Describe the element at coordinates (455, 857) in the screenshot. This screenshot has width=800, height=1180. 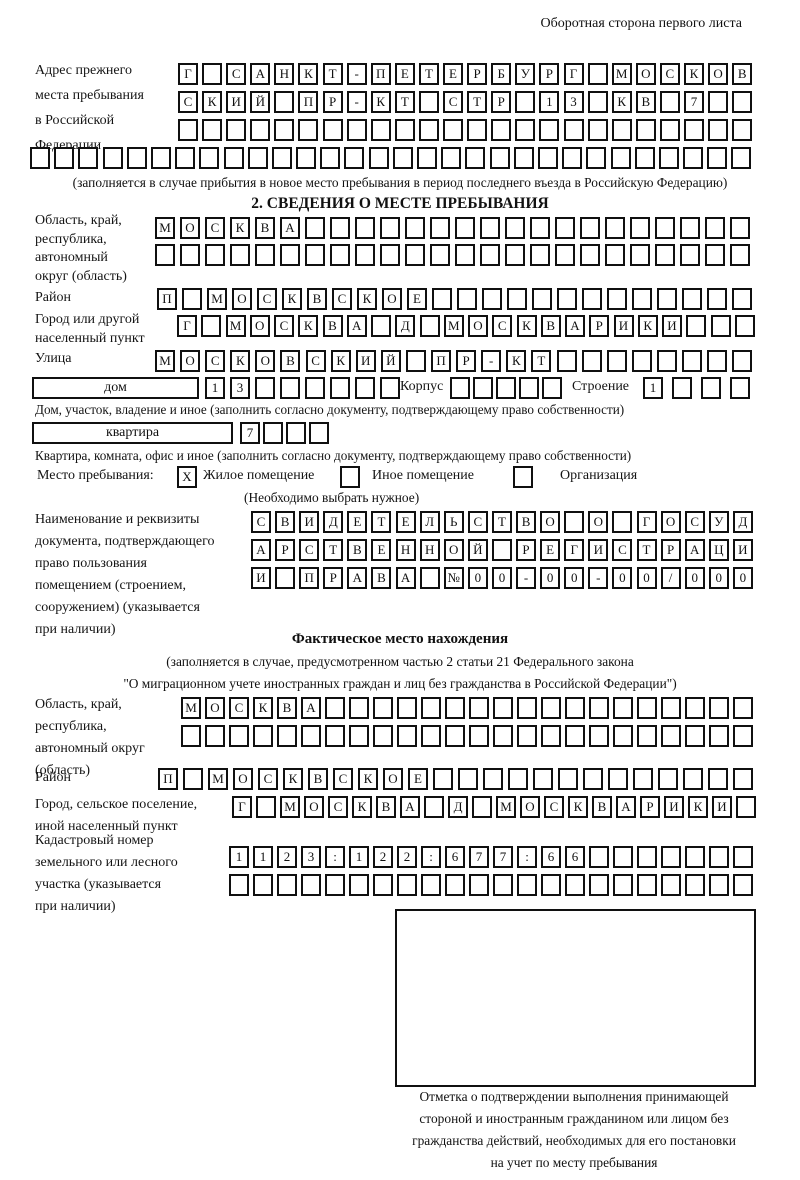
I see `char-cell: 6` at that location.